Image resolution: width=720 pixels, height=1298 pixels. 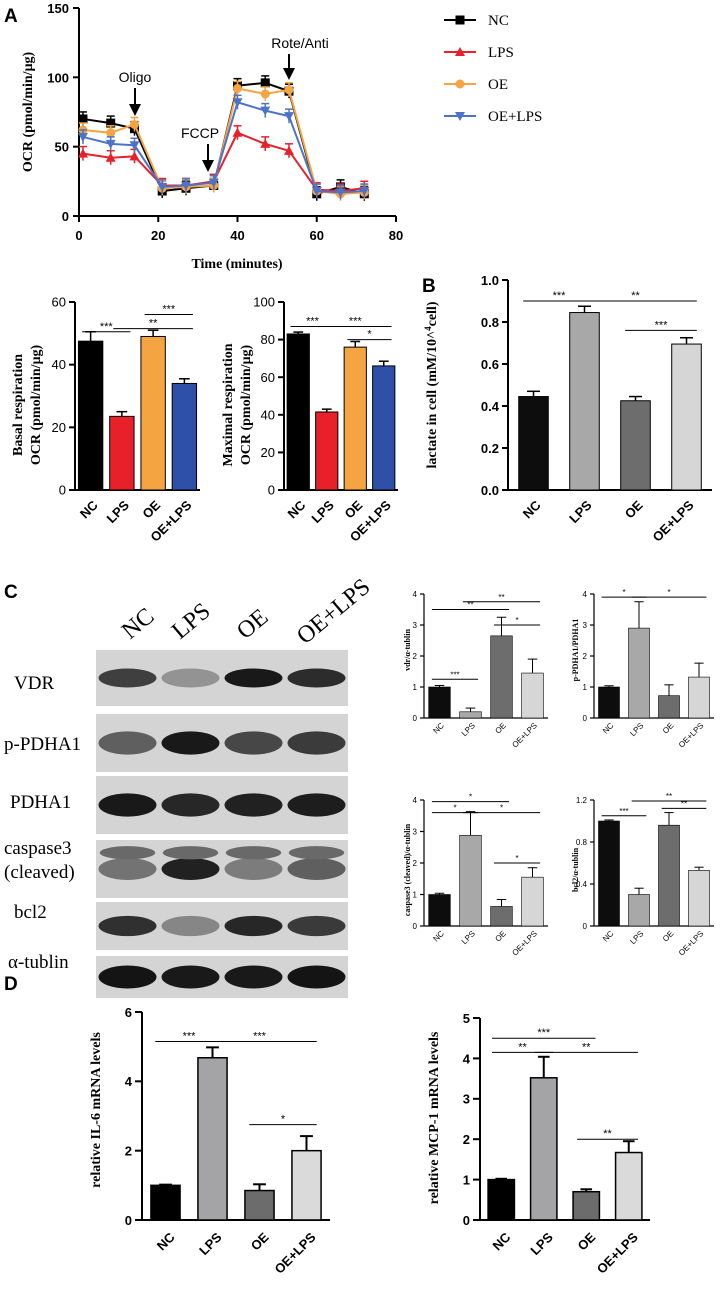 What do you see at coordinates (691, 943) in the screenshot?
I see `bcl2-category-label: OE+LPS` at bounding box center [691, 943].